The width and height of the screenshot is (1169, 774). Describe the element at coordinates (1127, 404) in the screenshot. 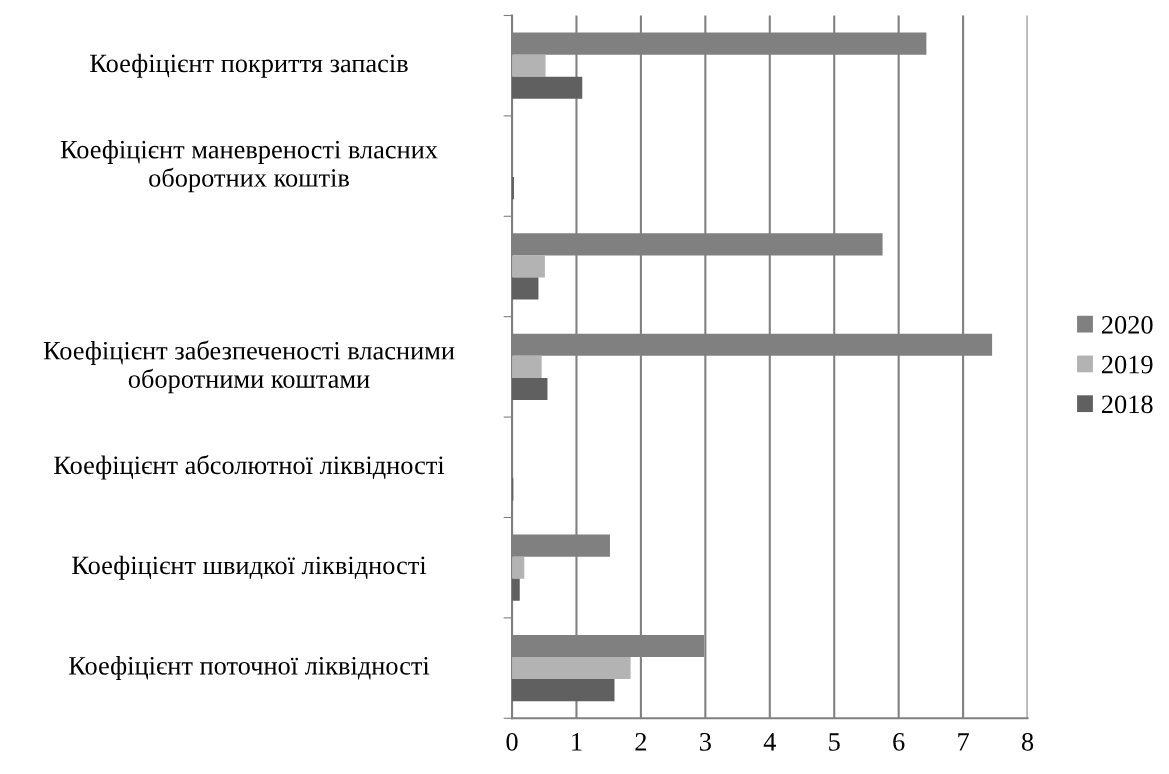

I see `legend-label: 2018` at that location.